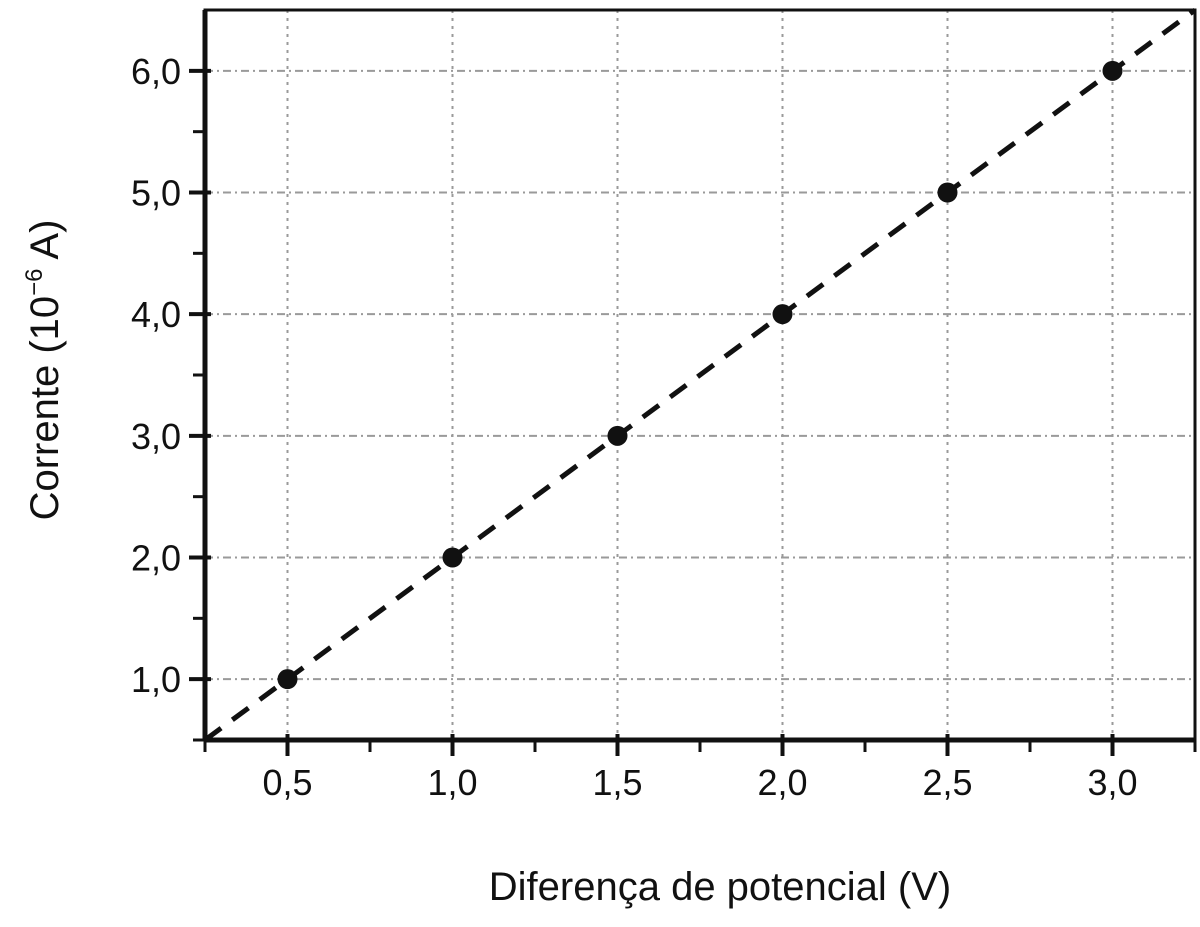  What do you see at coordinates (156, 71) in the screenshot?
I see `y-tick-label: 6,0` at bounding box center [156, 71].